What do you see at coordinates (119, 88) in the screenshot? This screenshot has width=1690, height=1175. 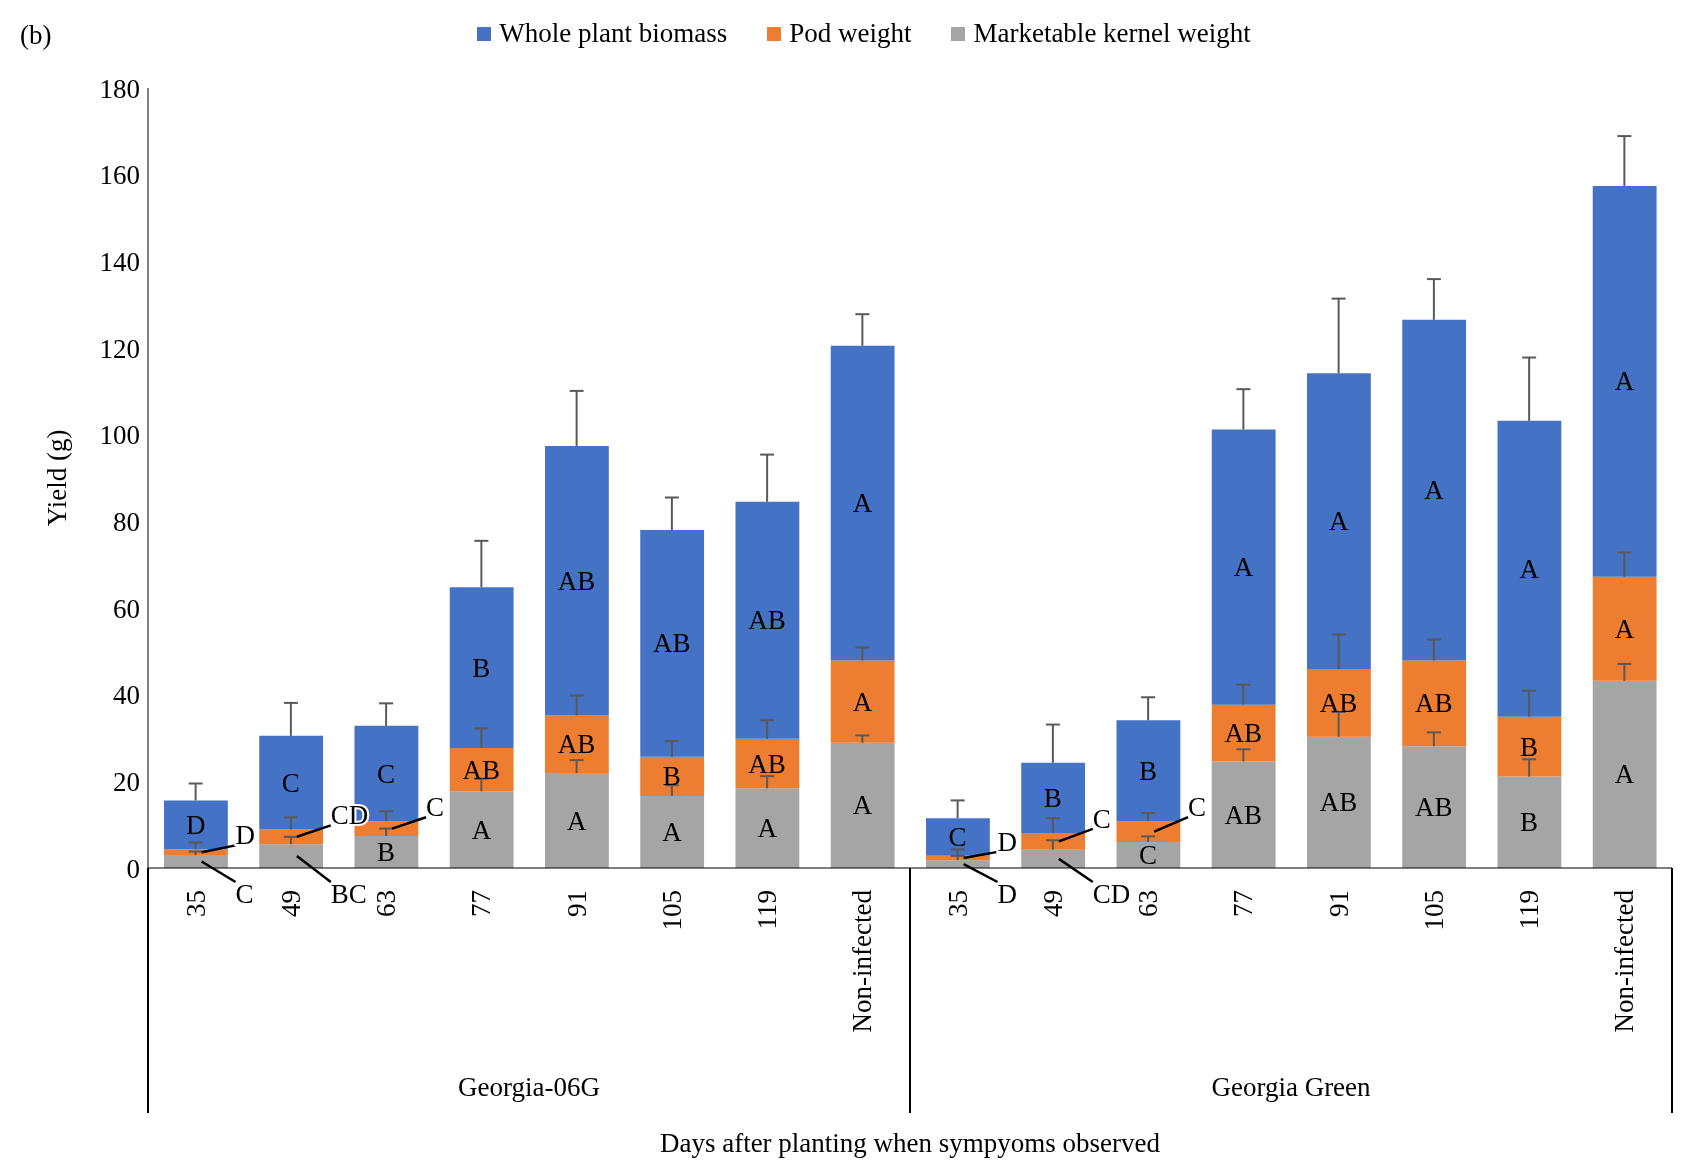 I see `y-tick-label: 180` at bounding box center [119, 88].